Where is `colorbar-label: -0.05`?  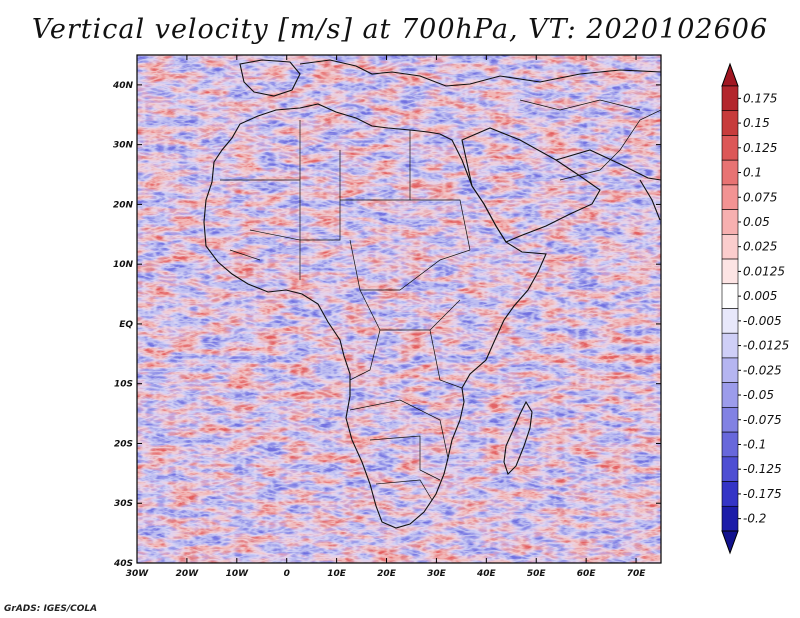 colorbar-label: -0.05 is located at coordinates (758, 395).